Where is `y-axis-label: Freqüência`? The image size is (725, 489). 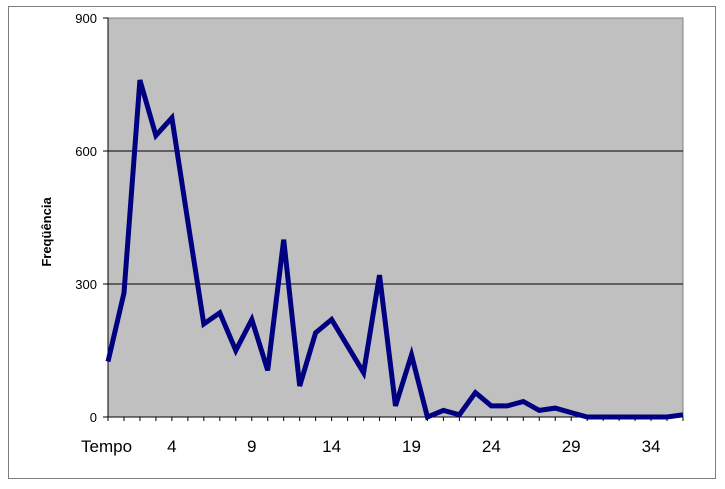
y-axis-label: Freqüência is located at coordinates (46, 232).